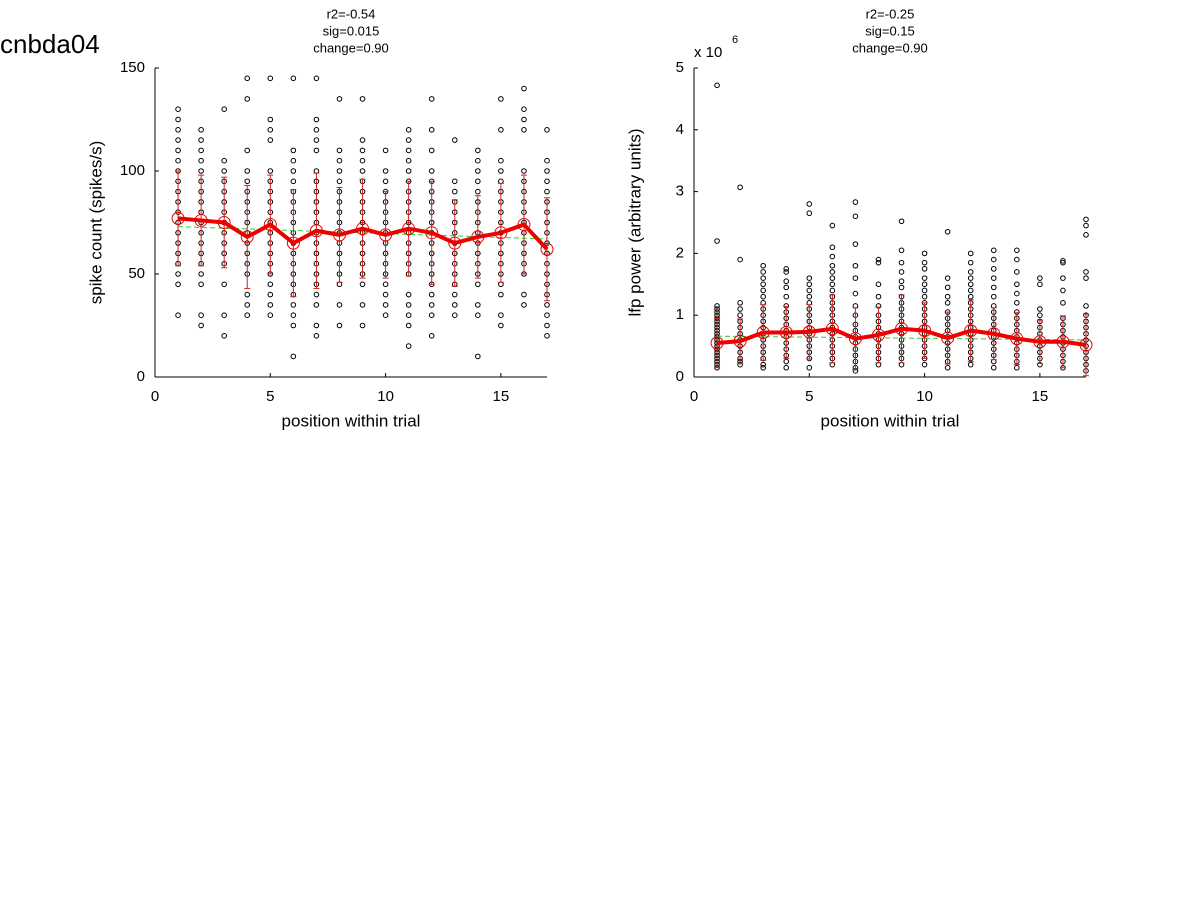 The image size is (1200, 901). I want to click on figure-title: cnbda04, so click(50, 44).